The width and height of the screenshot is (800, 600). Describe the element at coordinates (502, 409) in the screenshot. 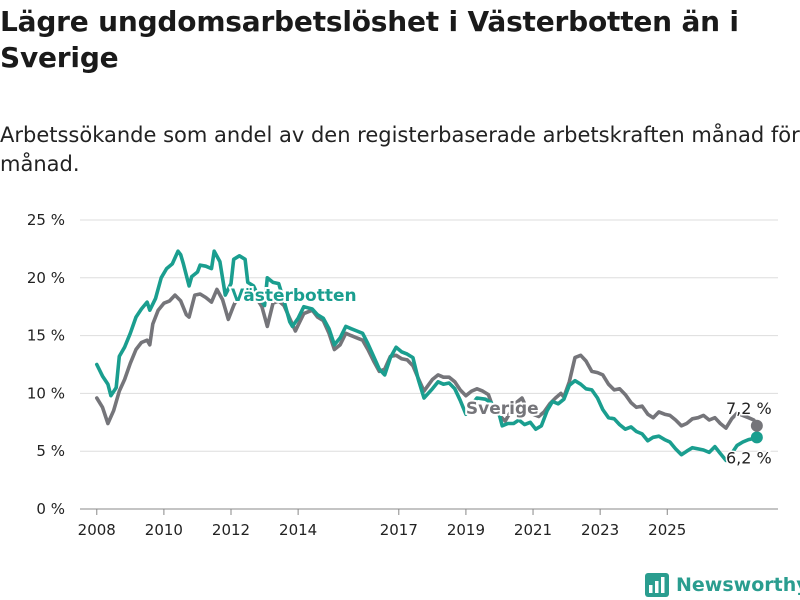

I see `series-label-sverige: Sverige` at that location.